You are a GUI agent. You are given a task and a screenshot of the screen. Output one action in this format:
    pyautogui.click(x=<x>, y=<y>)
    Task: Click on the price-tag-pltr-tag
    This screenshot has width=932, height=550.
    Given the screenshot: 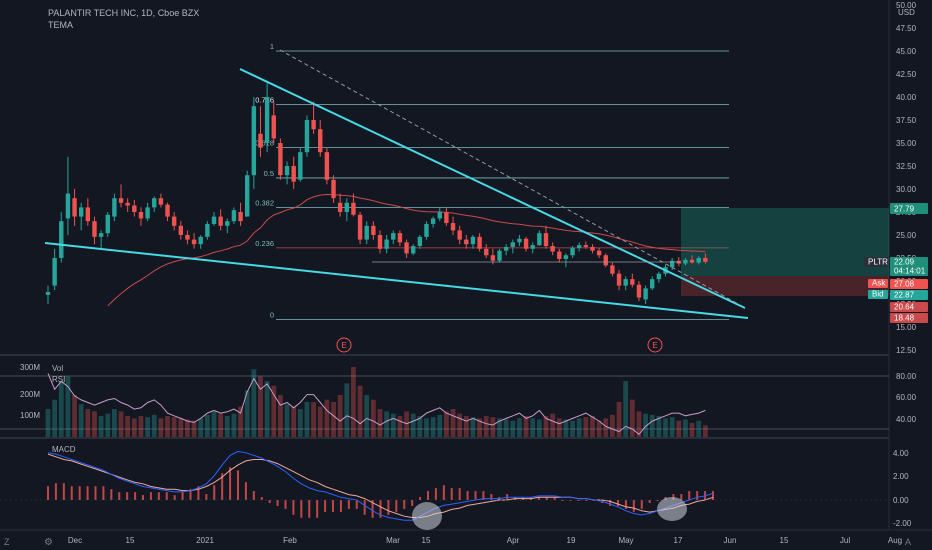 What is the action you would take?
    pyautogui.click(x=876, y=262)
    